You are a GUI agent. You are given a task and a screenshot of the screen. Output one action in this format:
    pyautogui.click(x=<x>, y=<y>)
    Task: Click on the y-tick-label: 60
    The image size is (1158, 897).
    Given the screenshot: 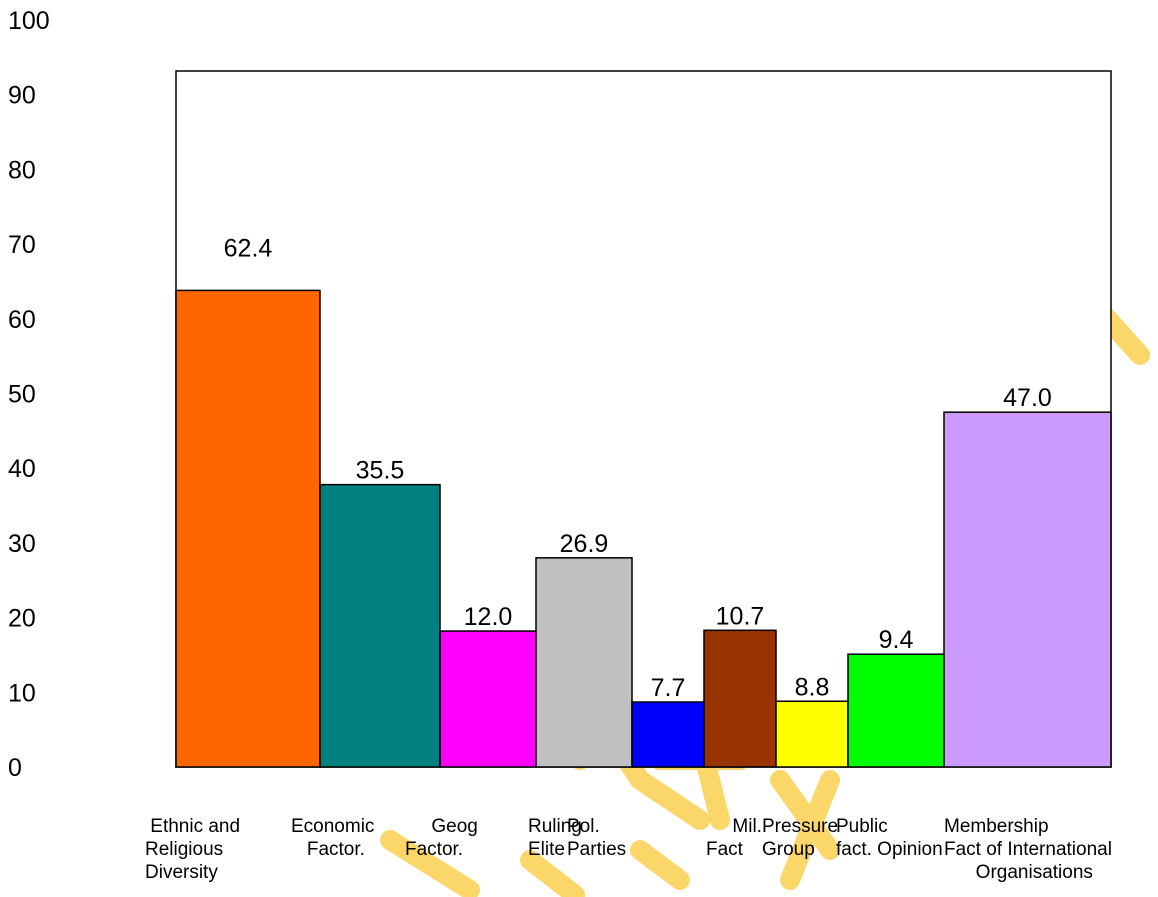 What is the action you would take?
    pyautogui.click(x=22, y=320)
    